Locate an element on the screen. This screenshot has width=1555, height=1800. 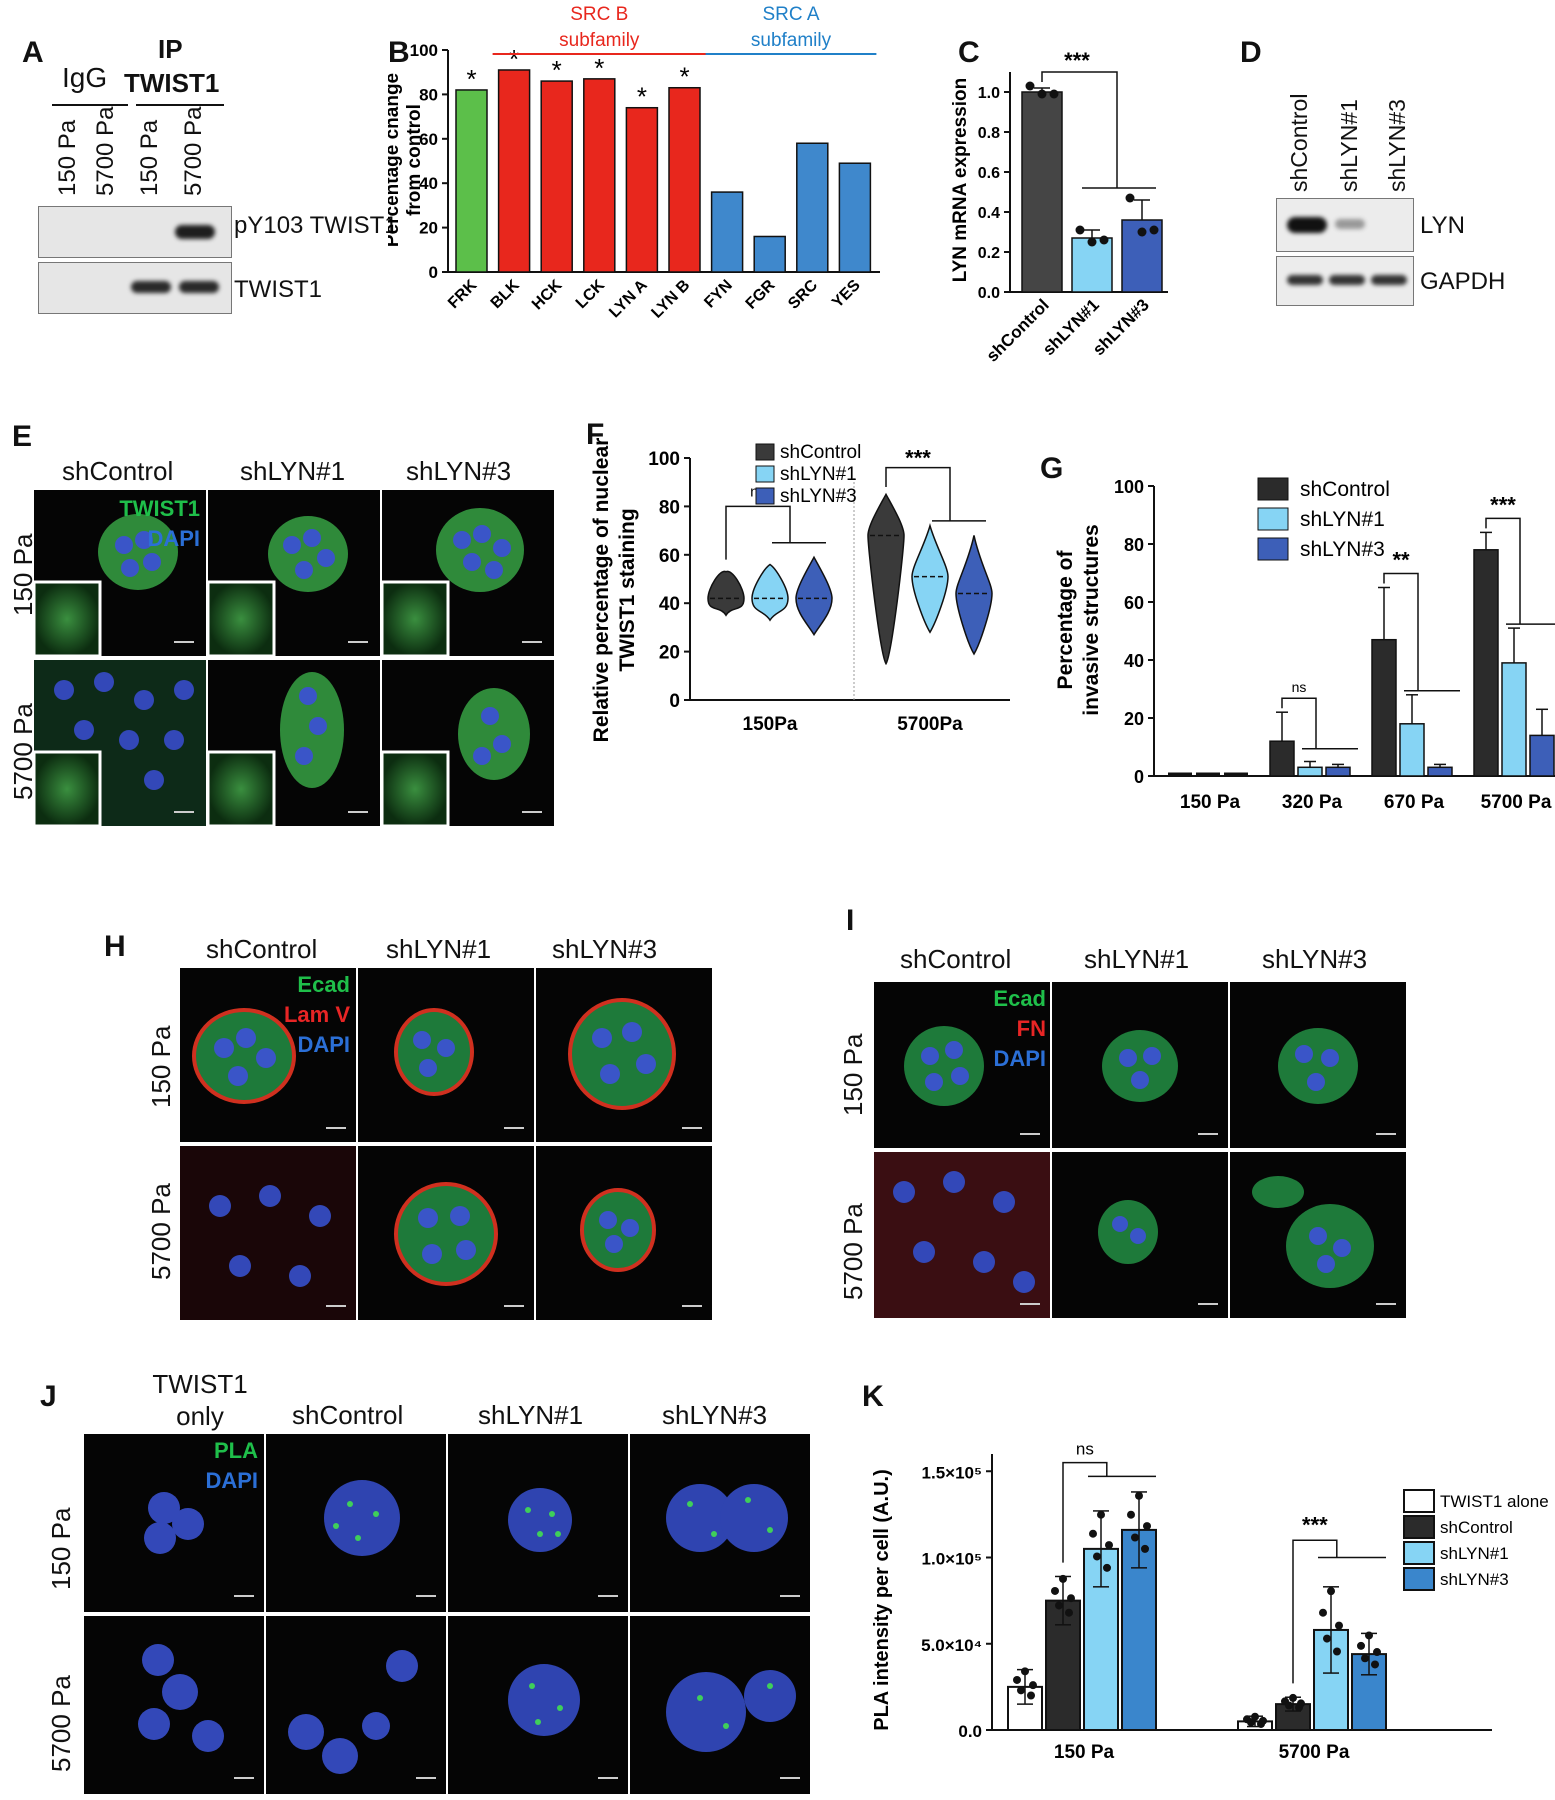
h-micro-150-shcontrol is located at coordinates (268, 1055).